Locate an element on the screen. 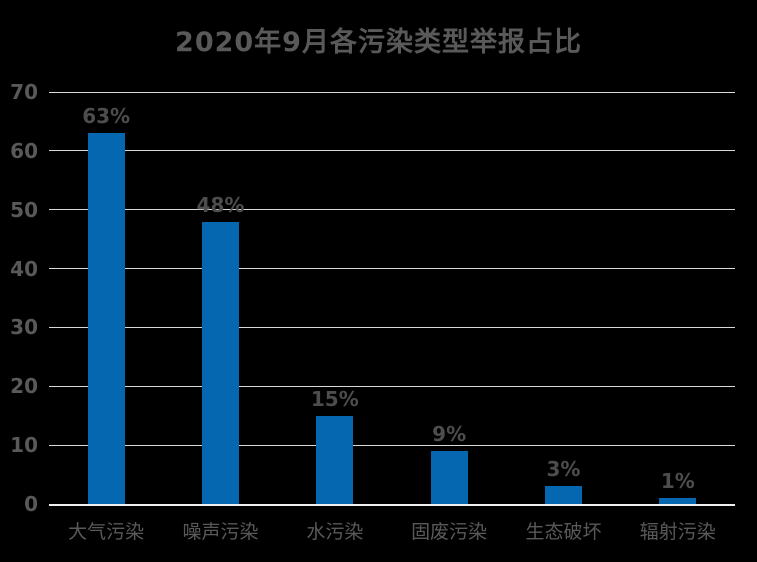  bar-group: 3% is located at coordinates (563, 298).